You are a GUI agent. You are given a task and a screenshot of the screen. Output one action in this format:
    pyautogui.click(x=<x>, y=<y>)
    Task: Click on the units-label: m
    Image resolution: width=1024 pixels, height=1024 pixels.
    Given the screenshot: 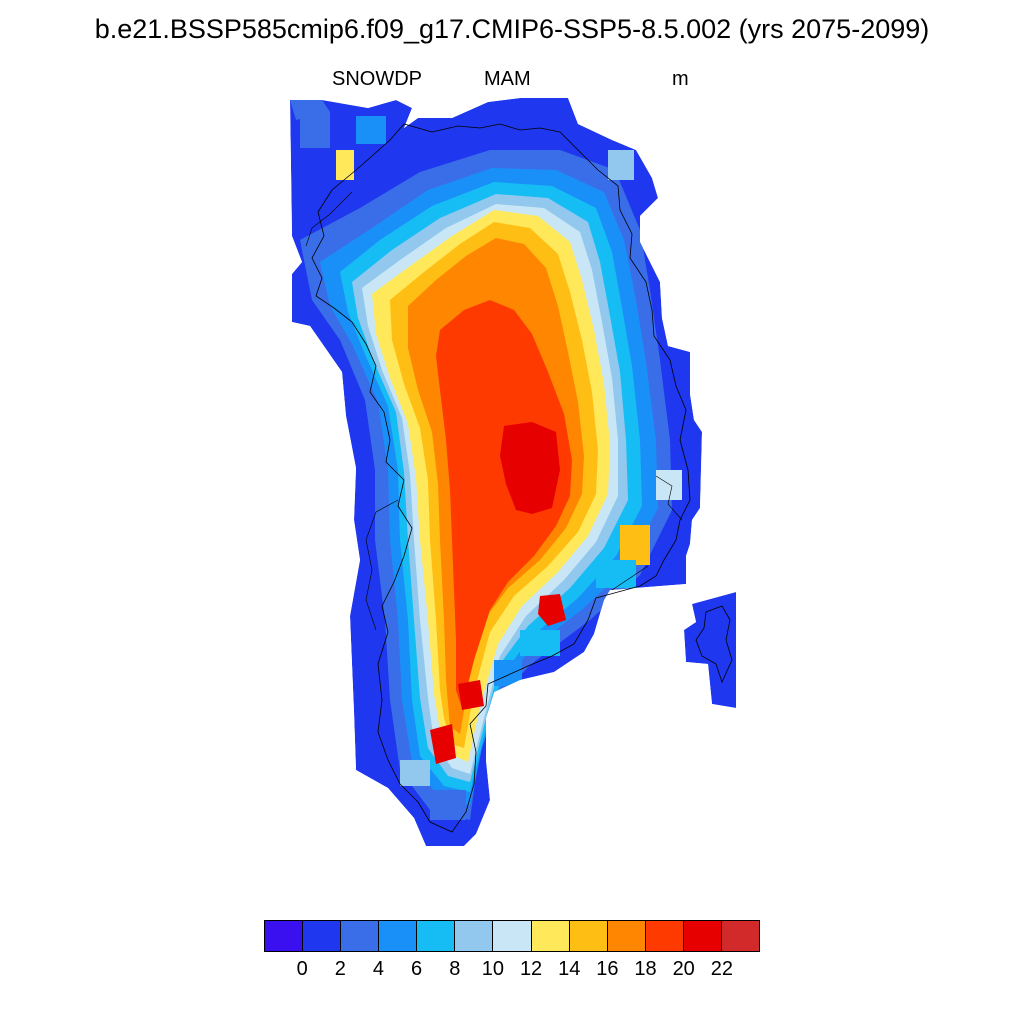 What is the action you would take?
    pyautogui.click(x=680, y=79)
    